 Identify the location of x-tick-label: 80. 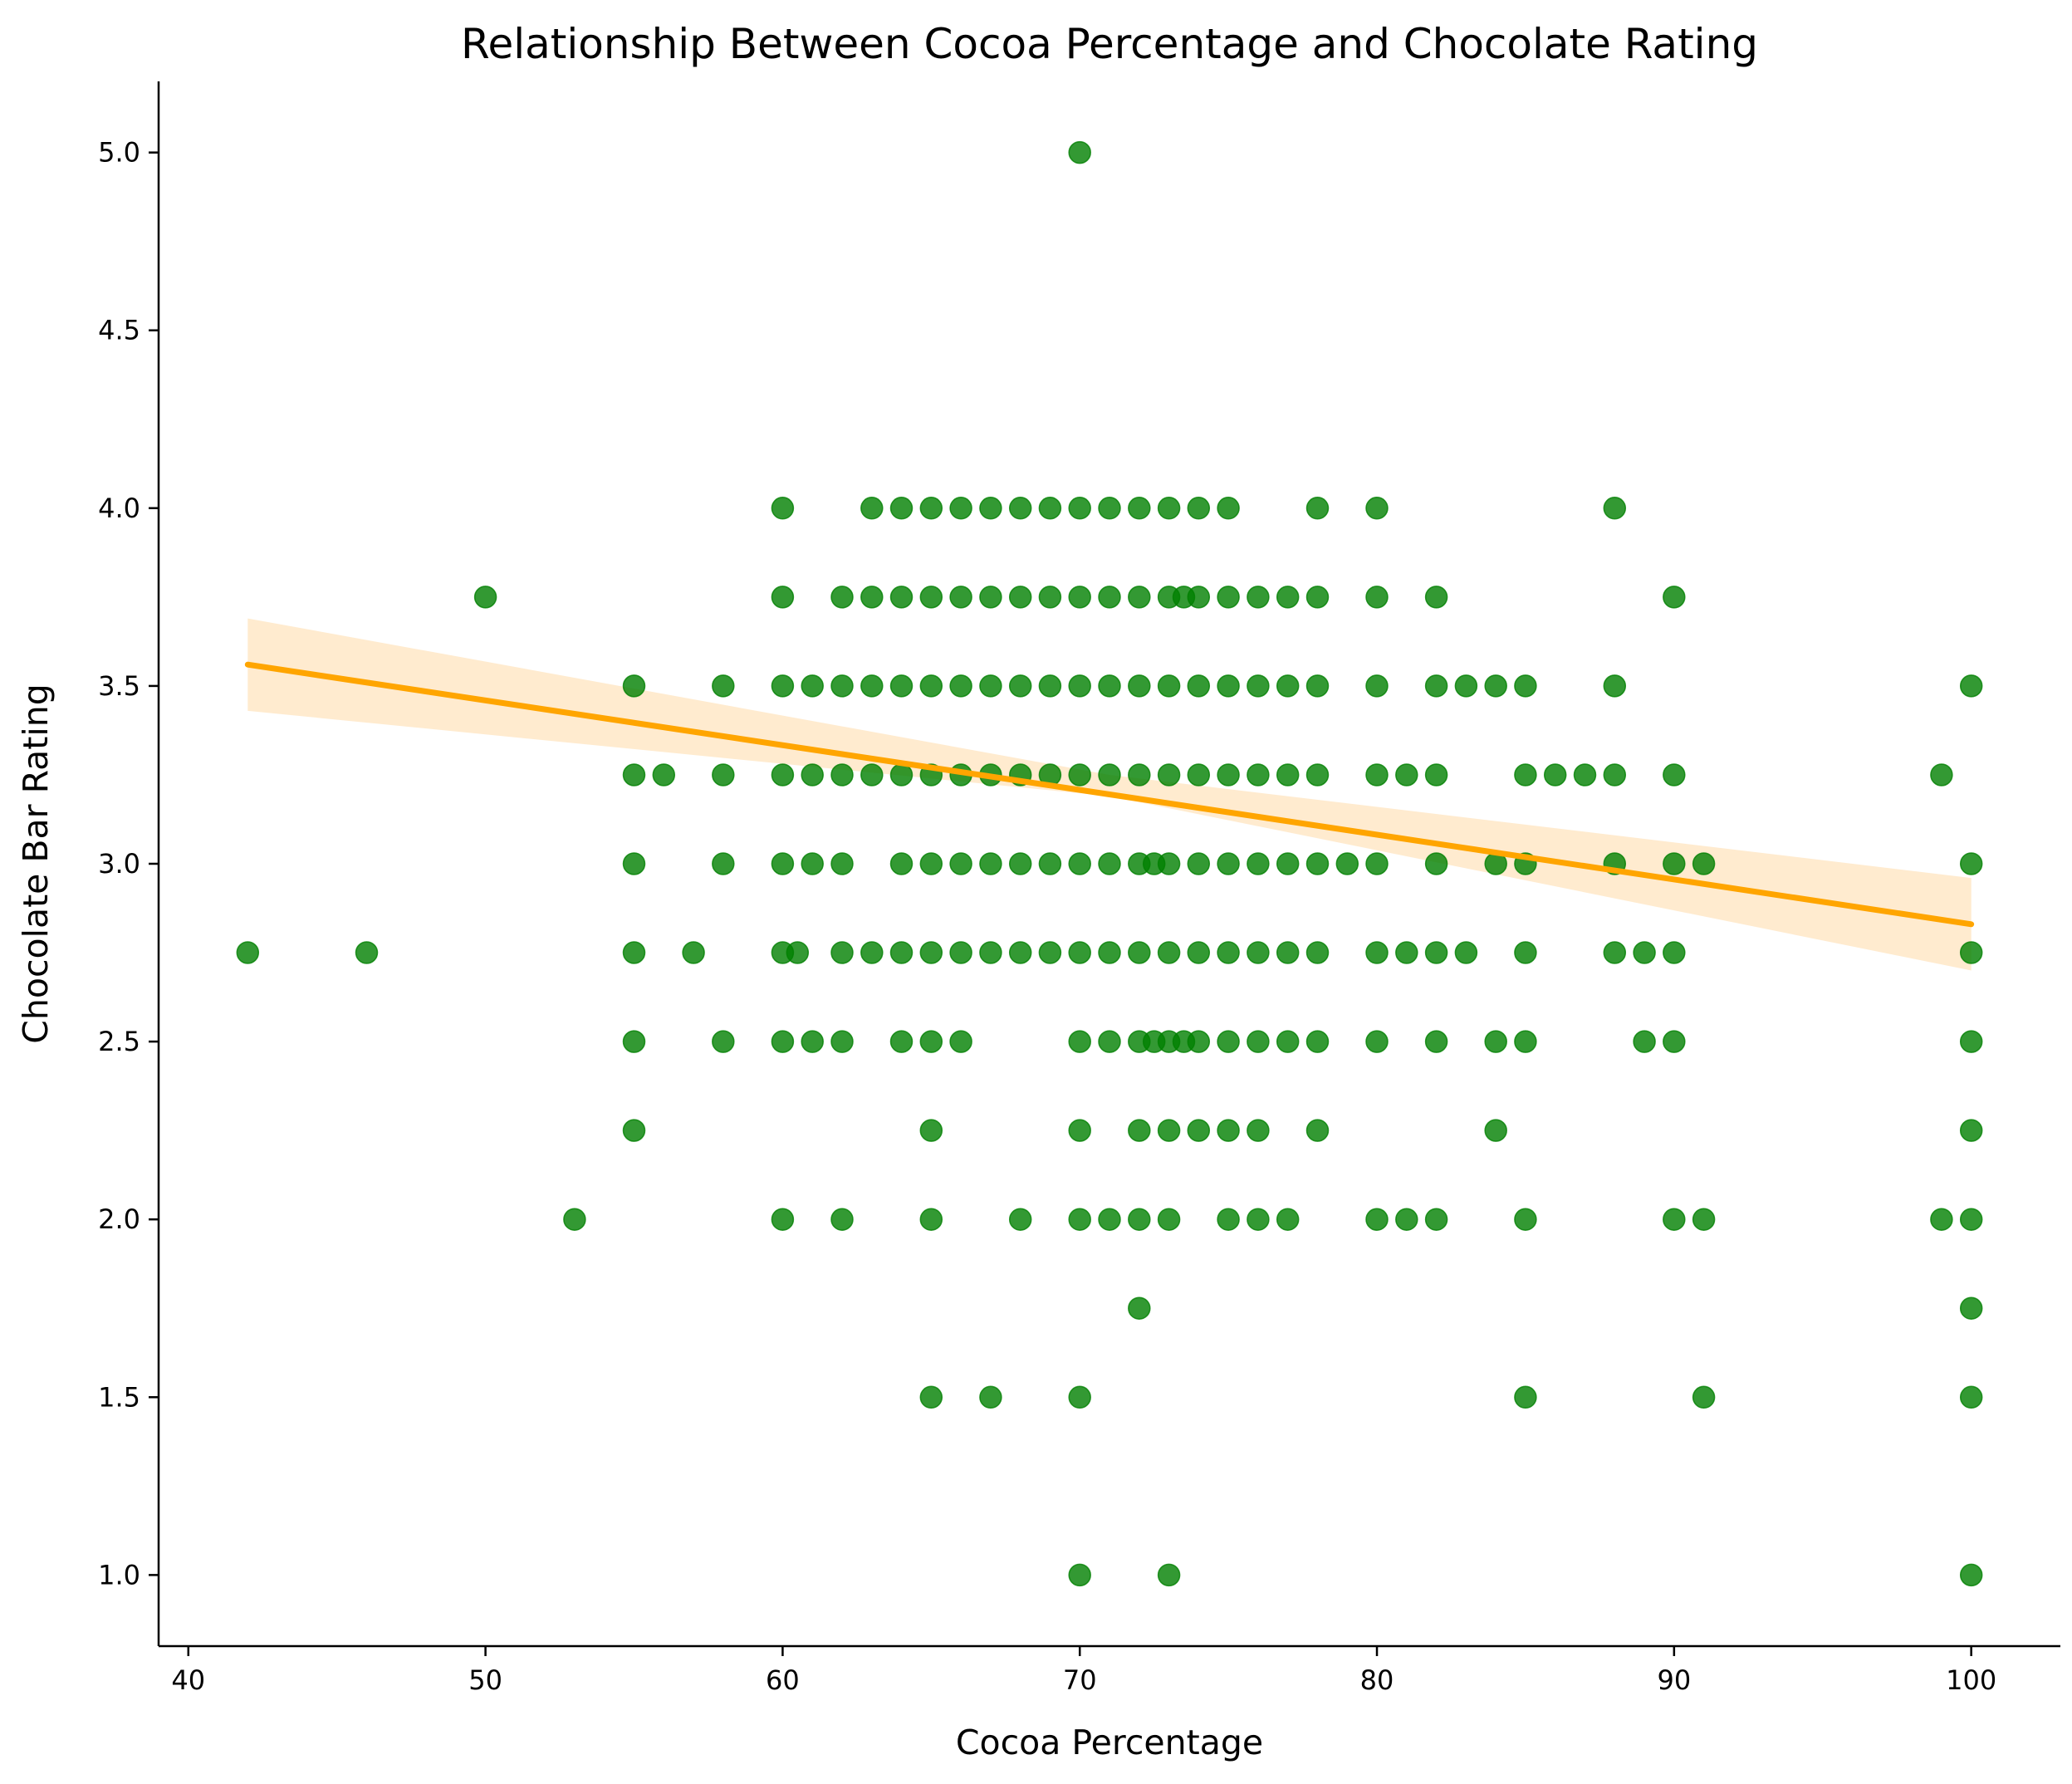
(1377, 1680).